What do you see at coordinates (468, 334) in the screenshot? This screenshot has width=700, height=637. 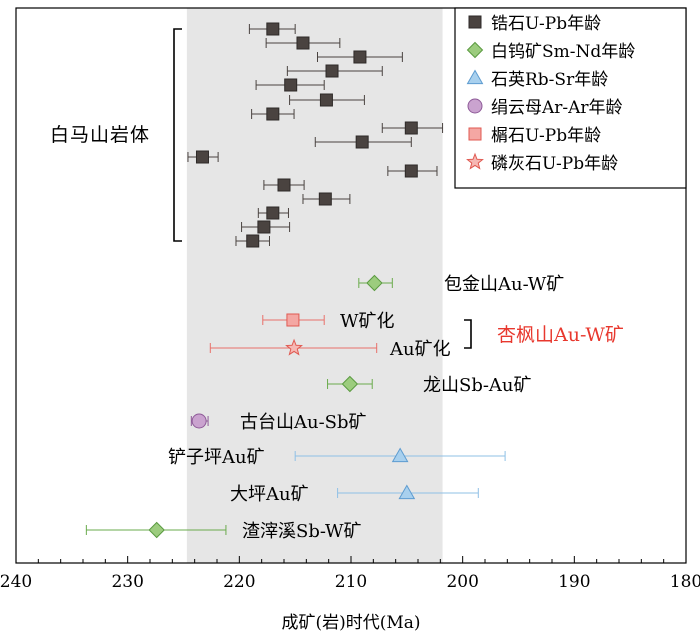 I see `group-bracket` at bounding box center [468, 334].